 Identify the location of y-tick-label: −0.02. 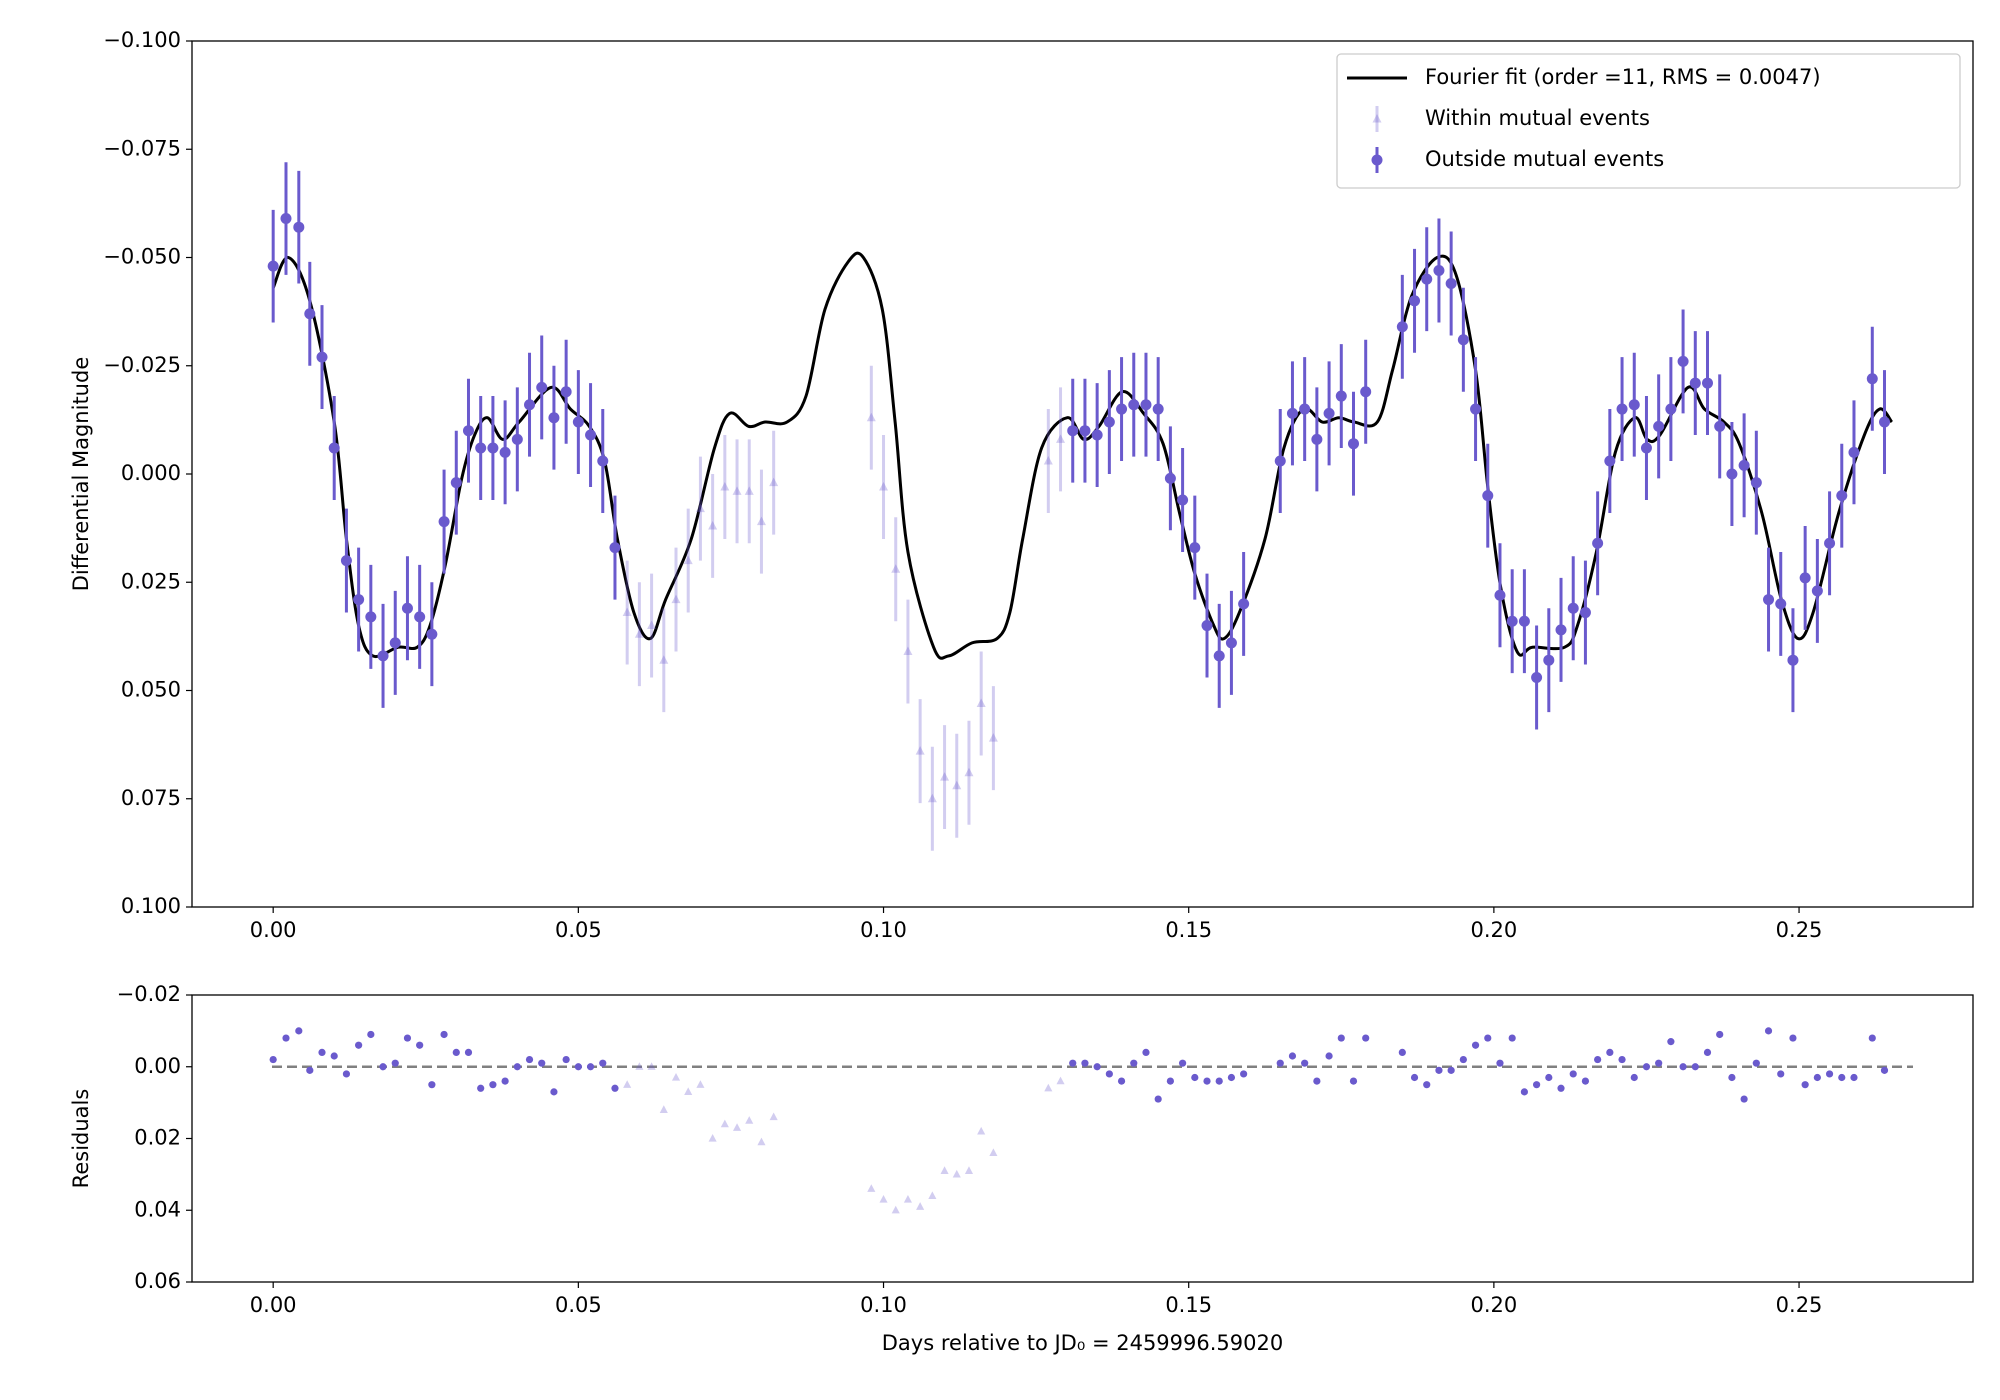
(149, 994).